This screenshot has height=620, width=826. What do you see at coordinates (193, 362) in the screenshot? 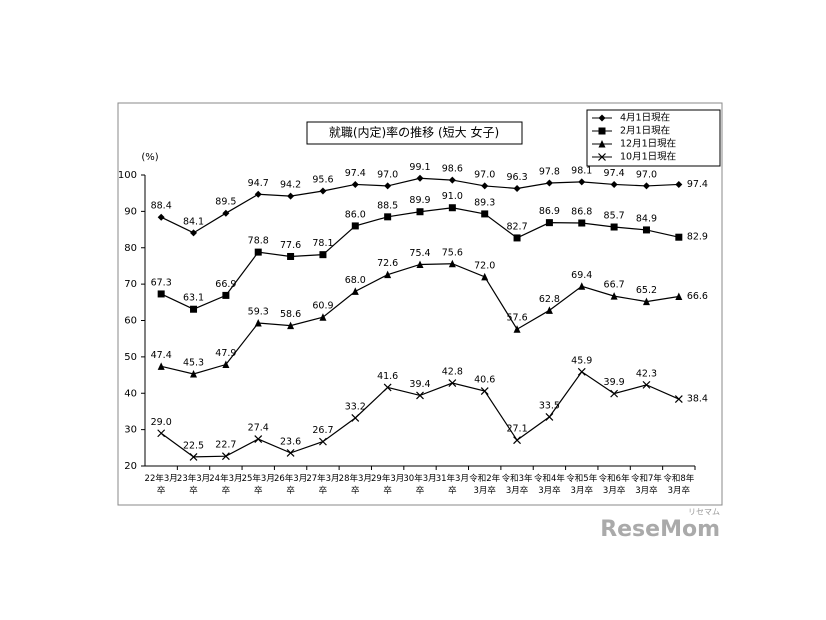
I see `value-label: 45.3` at bounding box center [193, 362].